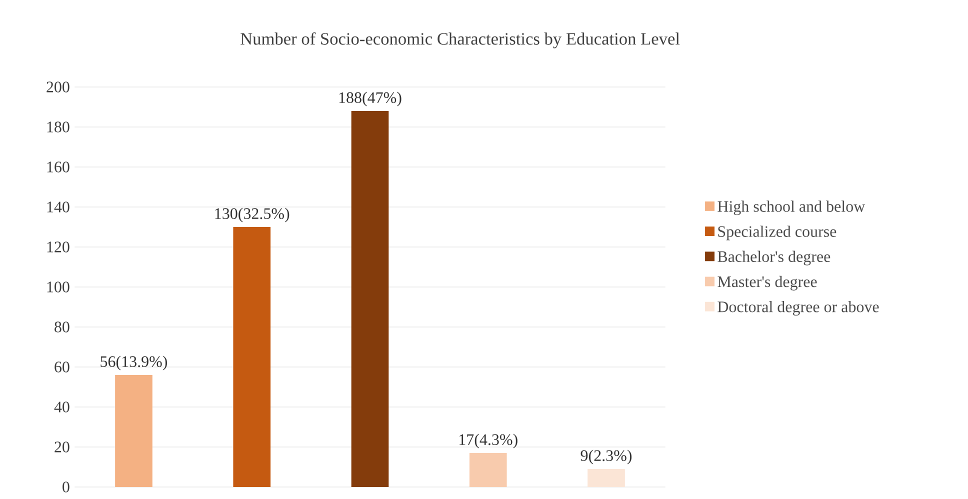 The width and height of the screenshot is (968, 499). Describe the element at coordinates (58, 207) in the screenshot. I see `y-tick-label: 140` at that location.